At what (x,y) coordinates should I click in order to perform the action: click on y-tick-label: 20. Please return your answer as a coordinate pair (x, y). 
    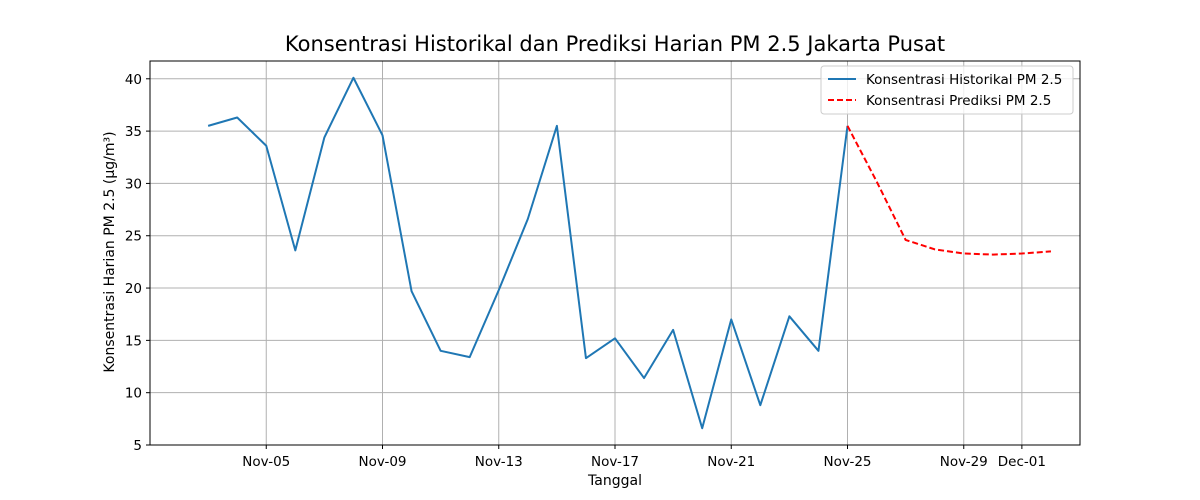
    Looking at the image, I should click on (133, 289).